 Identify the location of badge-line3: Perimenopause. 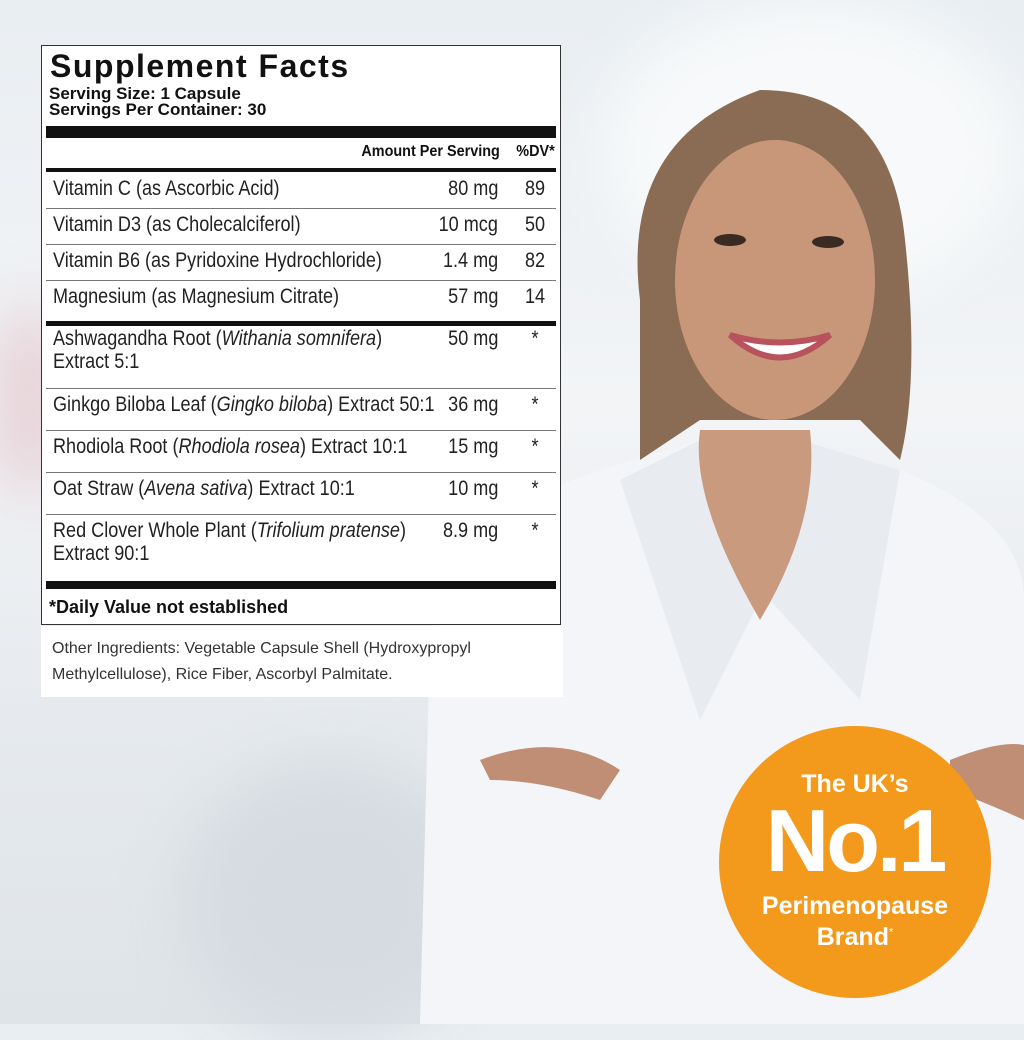
(855, 906).